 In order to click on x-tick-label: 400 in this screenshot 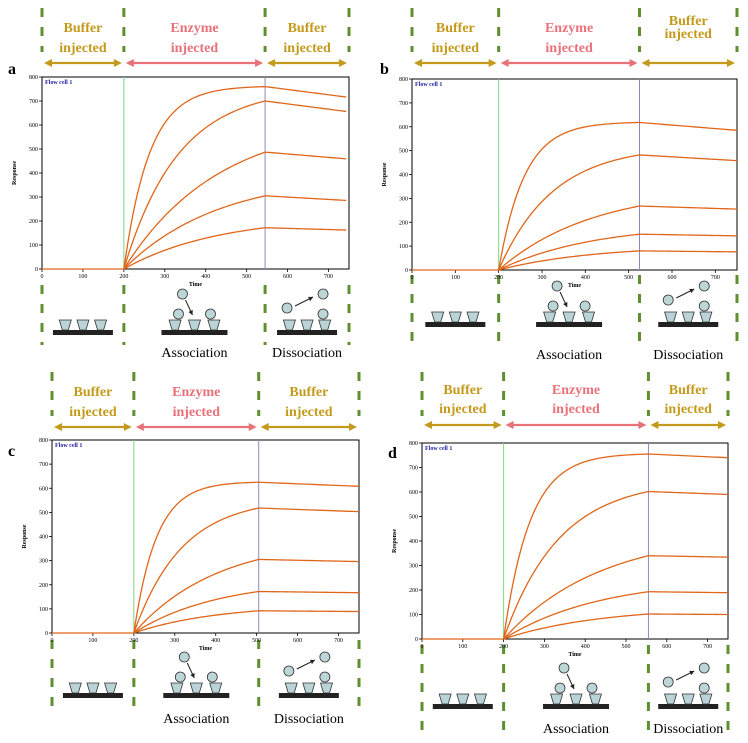, I will do `click(205, 277)`.